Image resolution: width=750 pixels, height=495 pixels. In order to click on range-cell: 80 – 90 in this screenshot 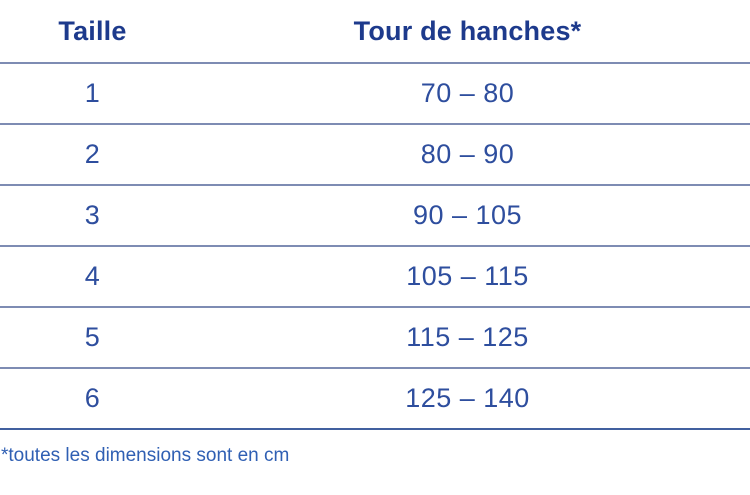, I will do `click(467, 154)`.